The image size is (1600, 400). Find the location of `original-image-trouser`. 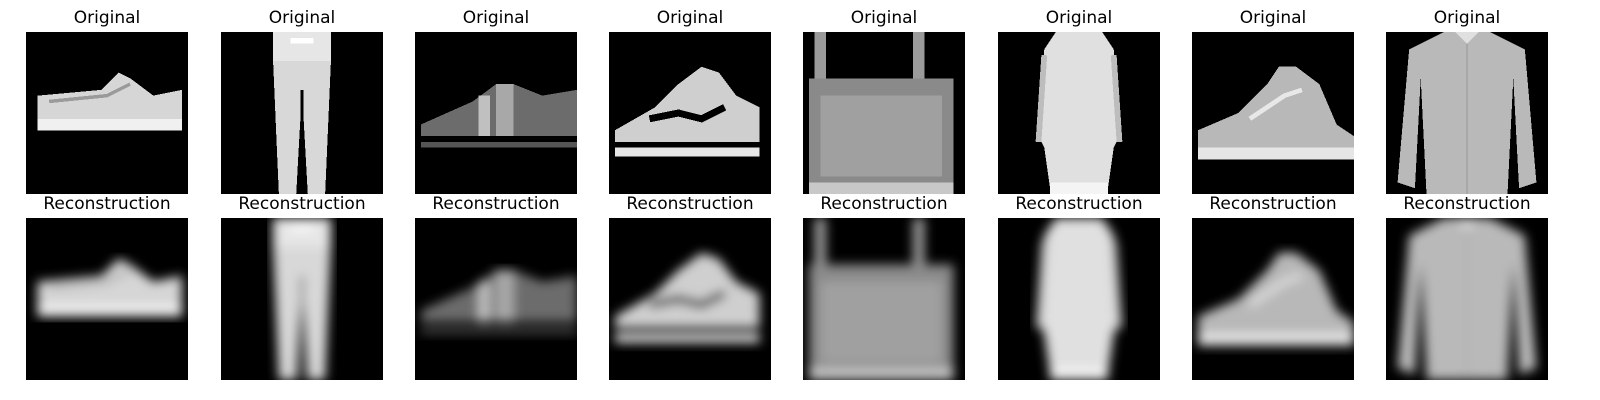

original-image-trouser is located at coordinates (302, 113).